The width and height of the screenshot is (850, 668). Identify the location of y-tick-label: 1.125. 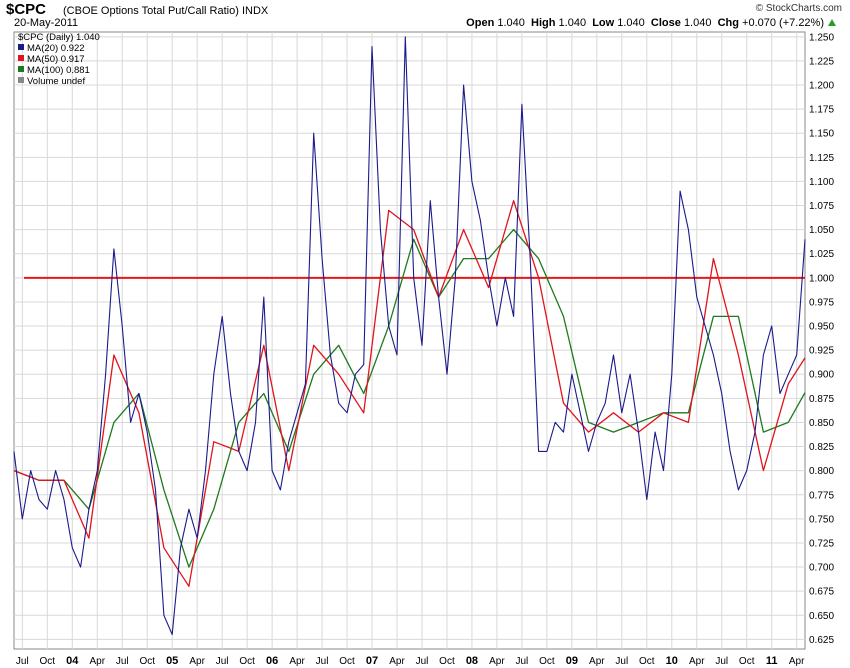
(821, 158).